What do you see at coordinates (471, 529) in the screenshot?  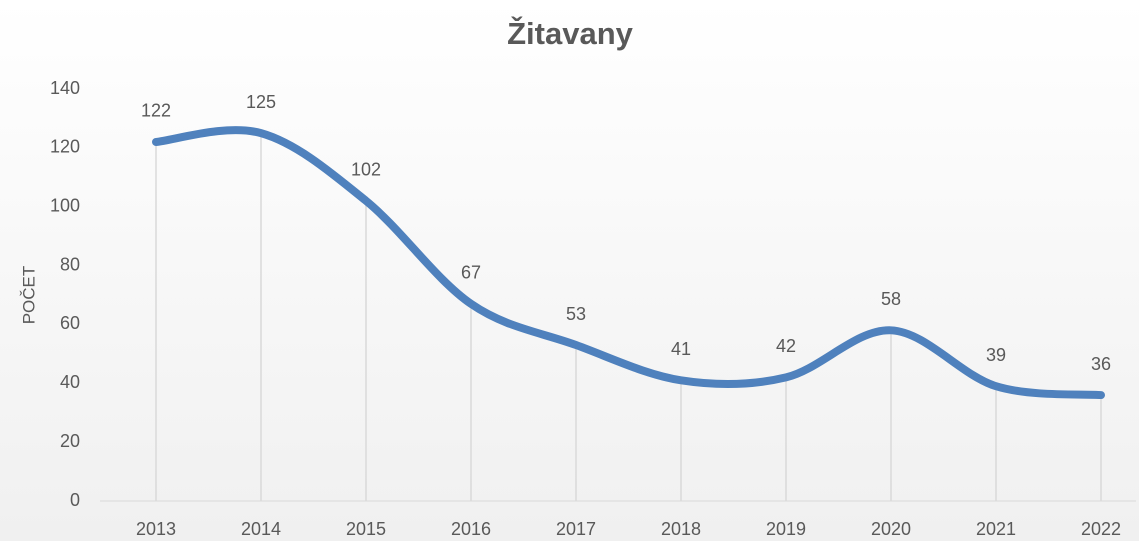 I see `x-tick-label: 2016` at bounding box center [471, 529].